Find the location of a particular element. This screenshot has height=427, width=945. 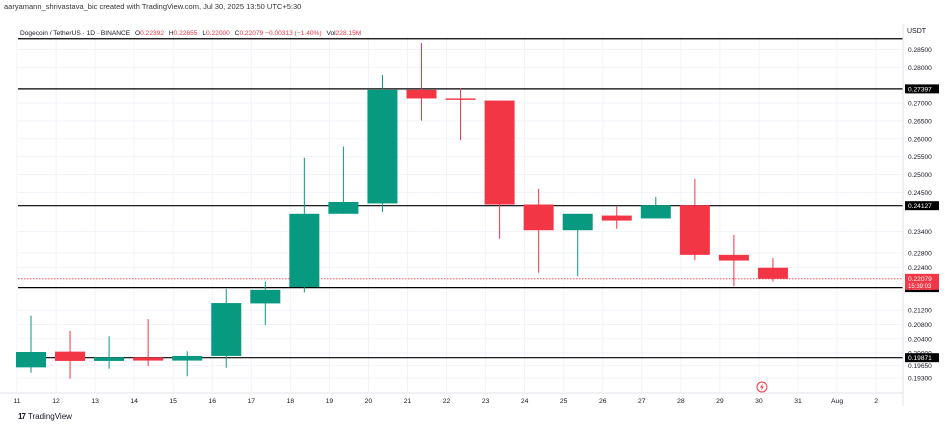

y-tick-label: 0.26000 is located at coordinates (920, 139).